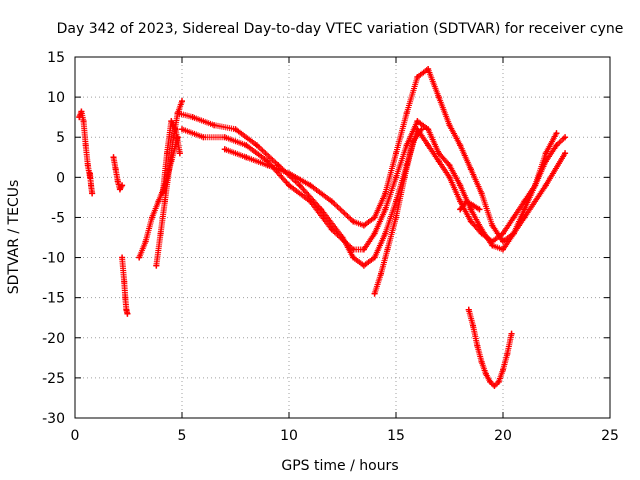  I want to click on series-track-rise-c, so click(171, 157).